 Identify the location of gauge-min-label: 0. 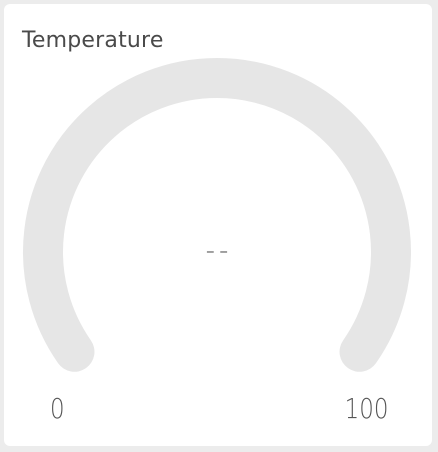
(57, 408).